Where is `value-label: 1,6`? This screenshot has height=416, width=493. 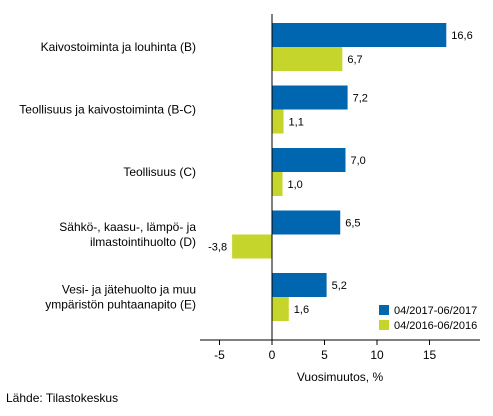 value-label: 1,6 is located at coordinates (301, 310).